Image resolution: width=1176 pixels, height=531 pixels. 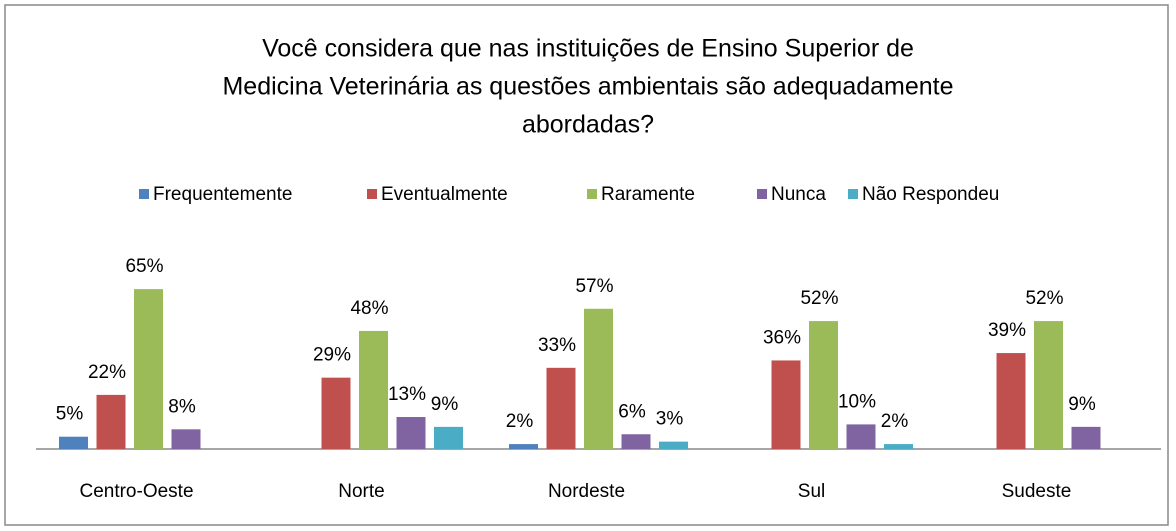 What do you see at coordinates (182, 406) in the screenshot?
I see `value-label: 8%` at bounding box center [182, 406].